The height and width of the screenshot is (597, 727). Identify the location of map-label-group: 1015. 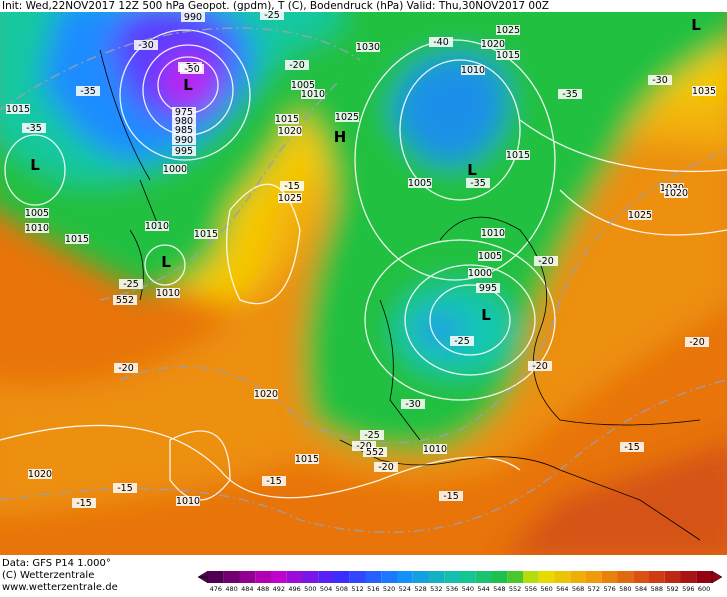
(307, 459).